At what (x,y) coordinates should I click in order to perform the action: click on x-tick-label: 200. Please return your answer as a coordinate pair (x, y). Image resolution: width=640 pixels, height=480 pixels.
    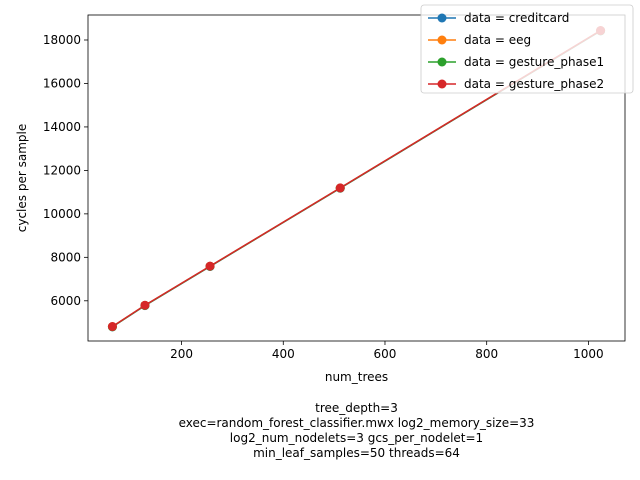
    Looking at the image, I should click on (181, 354).